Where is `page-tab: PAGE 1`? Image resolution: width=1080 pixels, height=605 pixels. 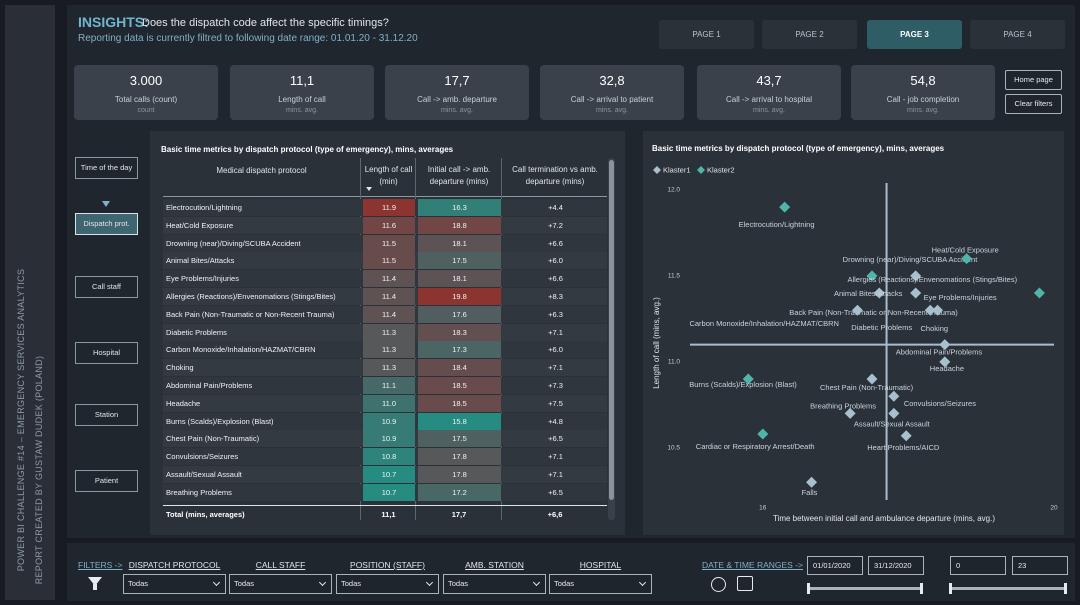
page-tab: PAGE 1 is located at coordinates (706, 34).